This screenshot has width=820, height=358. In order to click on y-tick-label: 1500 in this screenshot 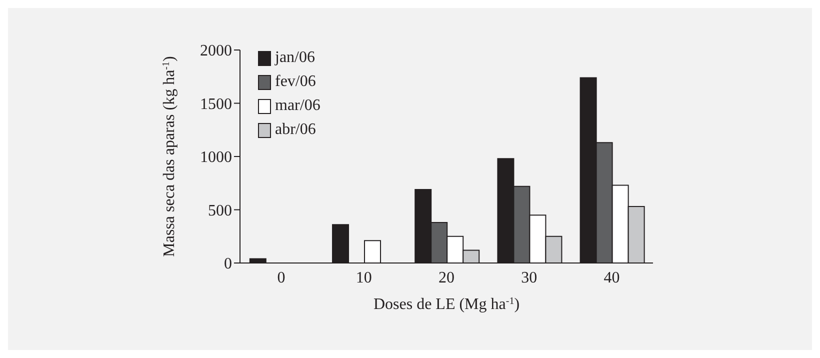, I will do `click(216, 104)`.